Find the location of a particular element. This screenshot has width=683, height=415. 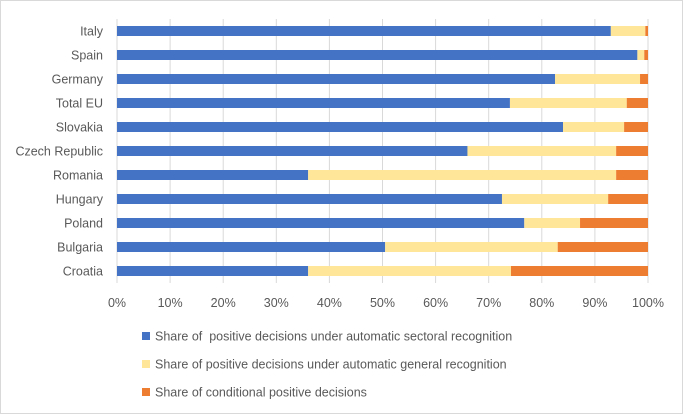

x-tick-labels: 0% 10% 20% 30% 40% 50% 60% 70% 80% 90% 100% is located at coordinates (386, 303).